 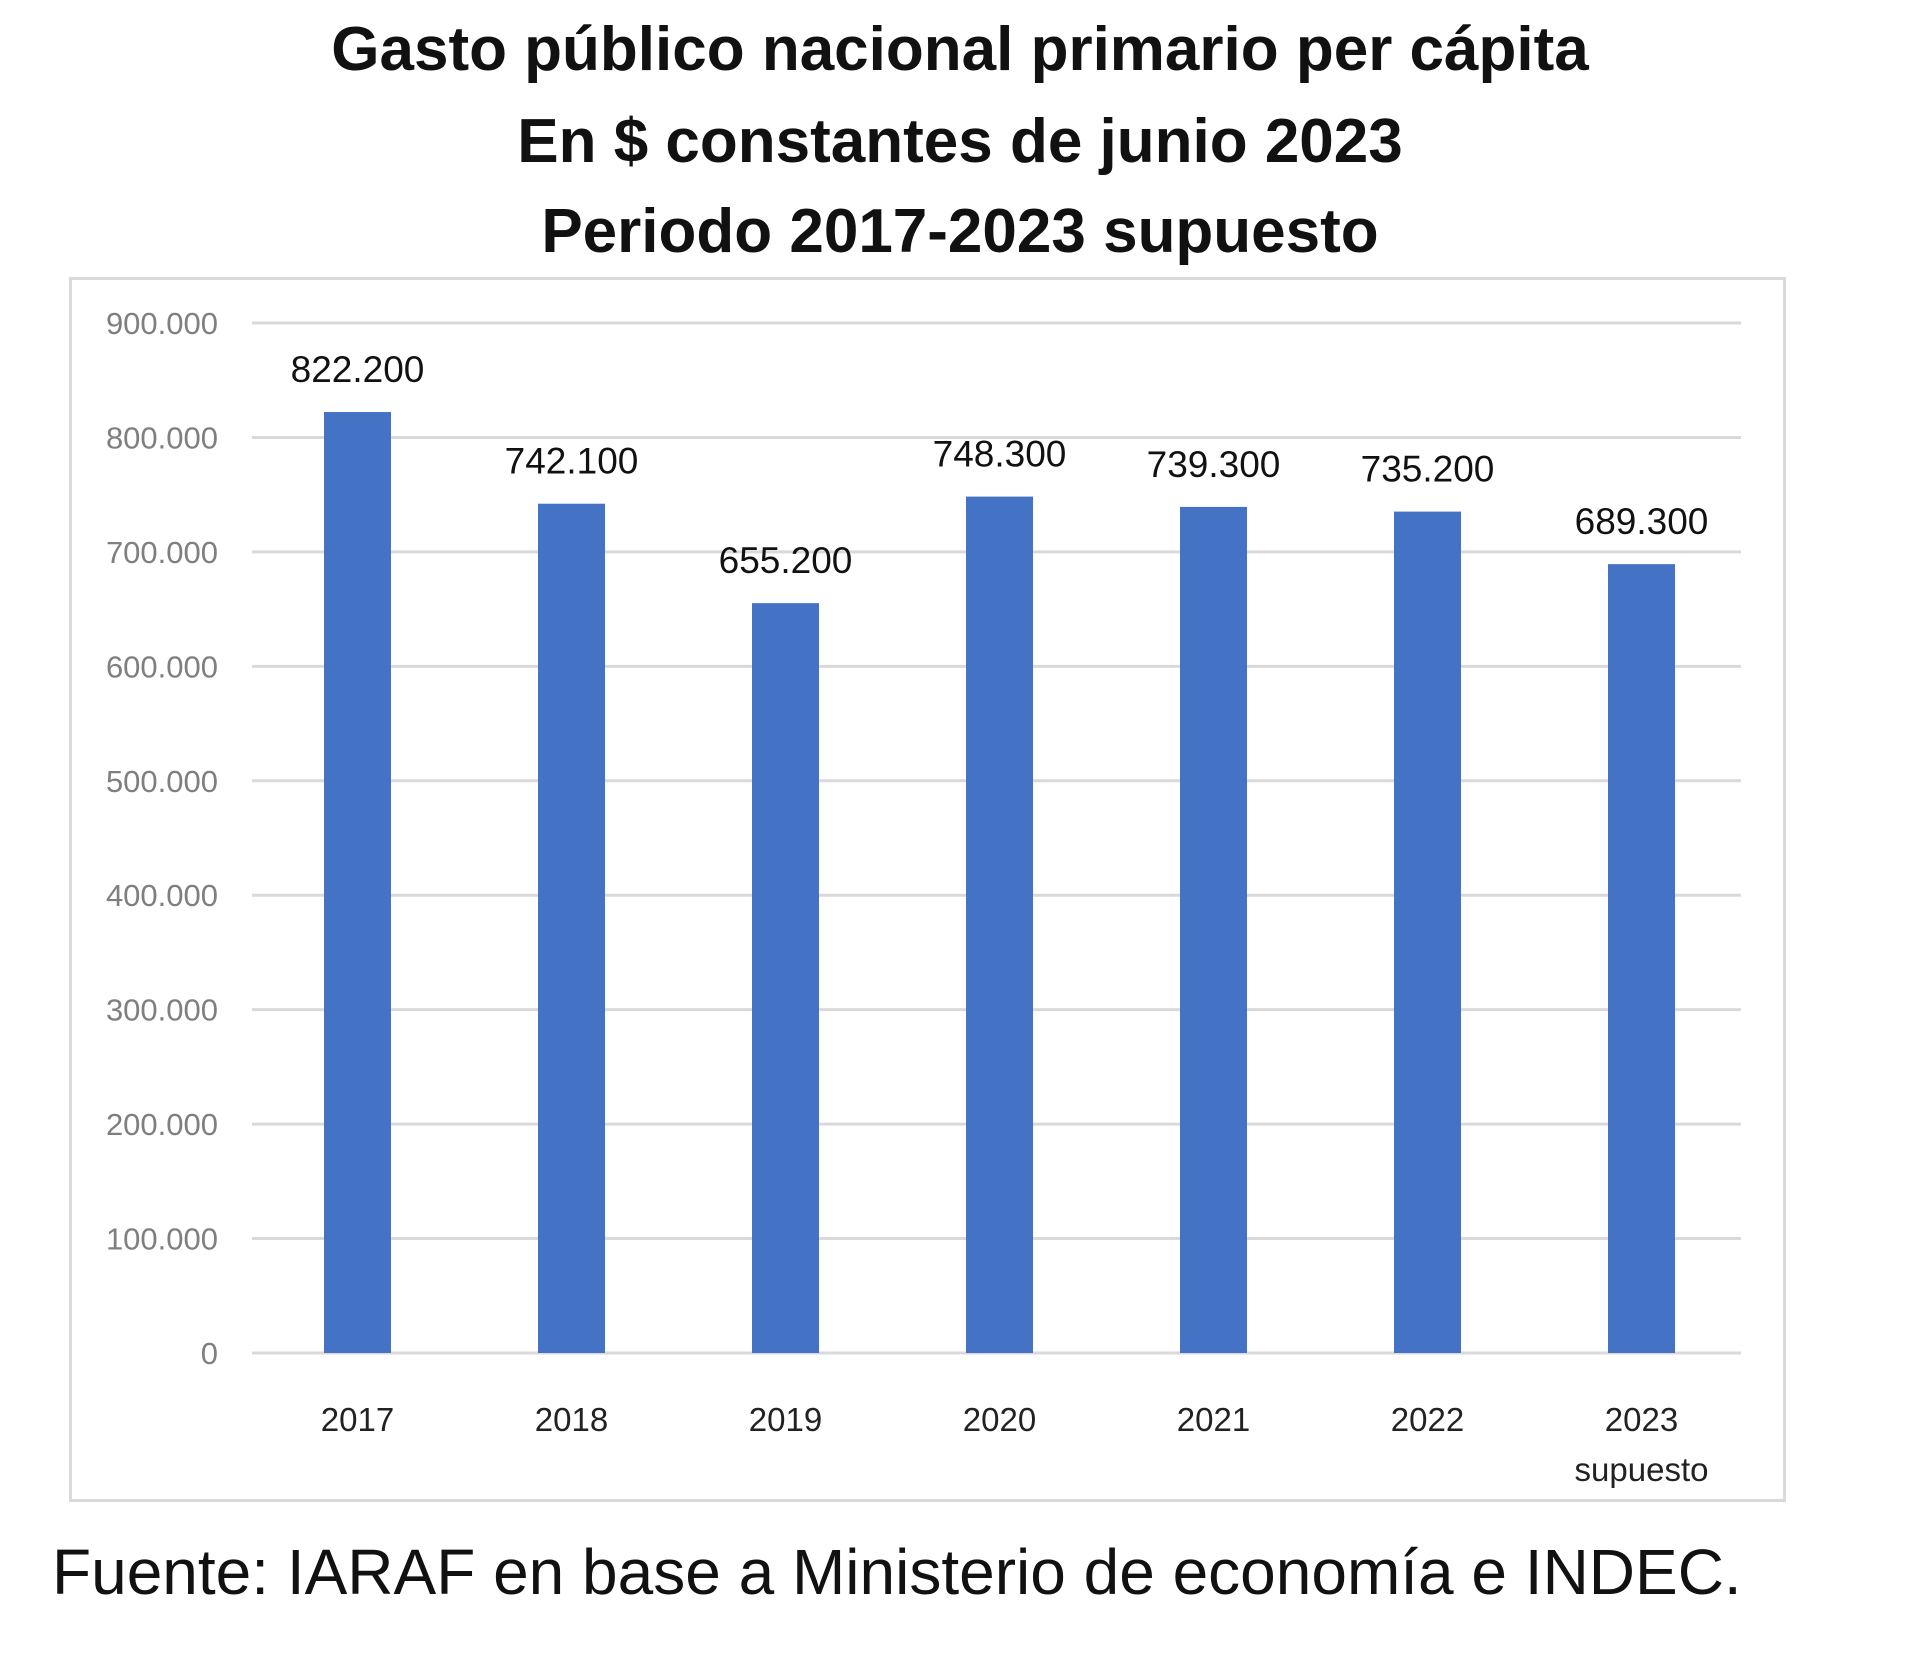 I want to click on chart-subtitle: En $ constantes de junio 2023, so click(x=960, y=141).